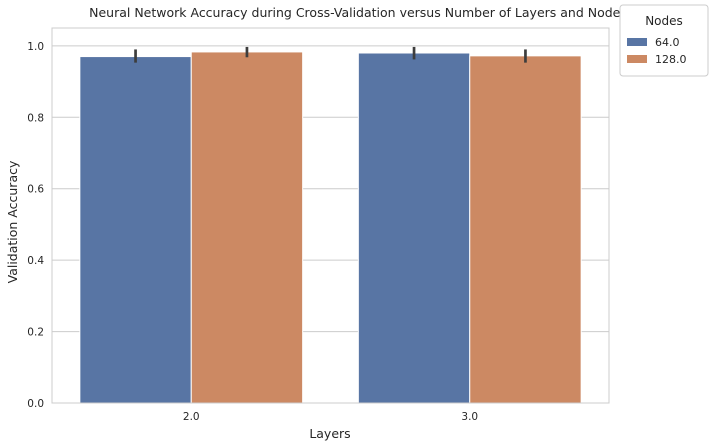 This screenshot has height=447, width=715. Describe the element at coordinates (469, 417) in the screenshot. I see `x-tick-label: 3.0` at that location.